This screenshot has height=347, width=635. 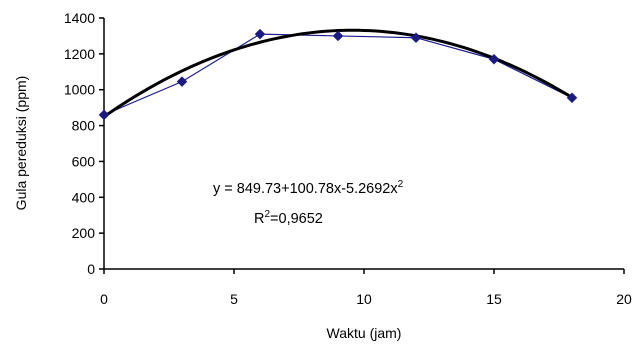 I want to click on y-tick-label: 400, so click(x=84, y=197).